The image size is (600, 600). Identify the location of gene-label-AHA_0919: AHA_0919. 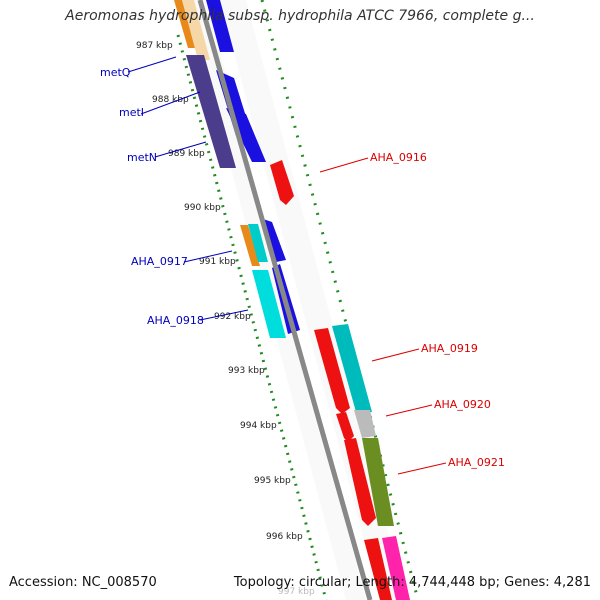
(449, 348).